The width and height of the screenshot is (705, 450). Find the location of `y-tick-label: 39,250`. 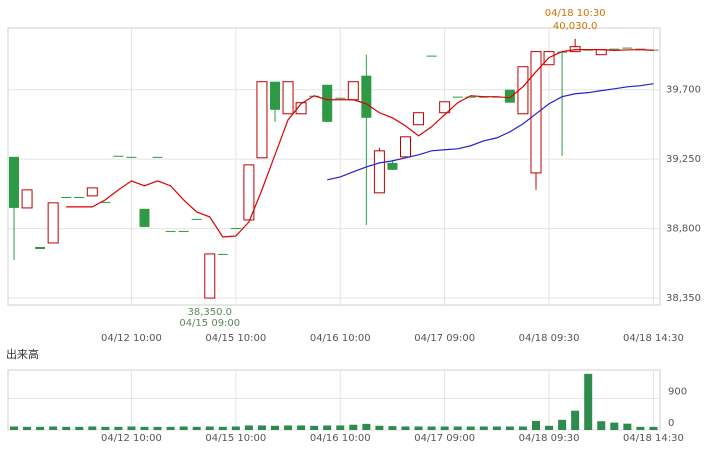

y-tick-label: 39,250 is located at coordinates (683, 159).